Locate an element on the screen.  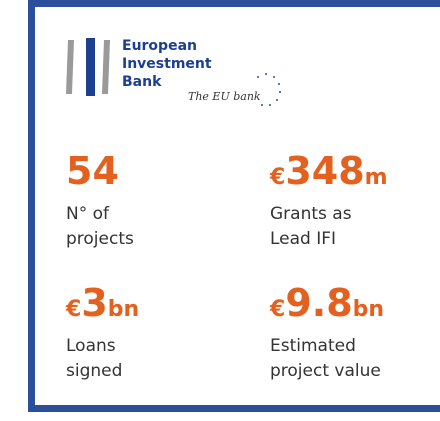
stat-value: €348m is located at coordinates (329, 171).